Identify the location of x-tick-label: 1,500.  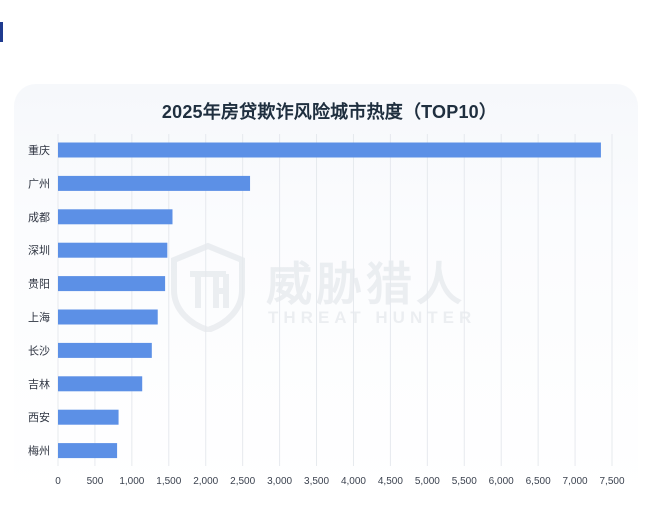
(168, 481).